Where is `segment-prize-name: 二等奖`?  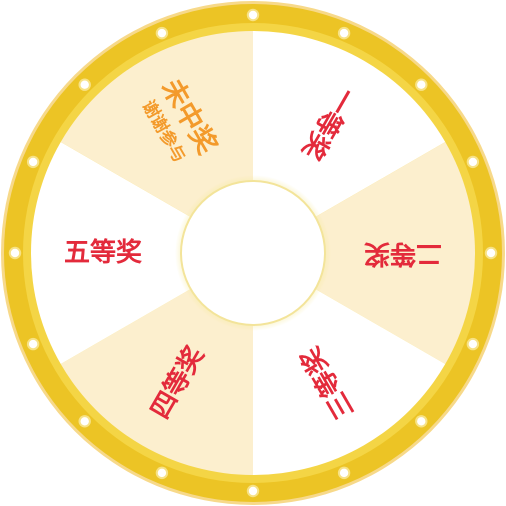 segment-prize-name: 二等奖 is located at coordinates (402, 253).